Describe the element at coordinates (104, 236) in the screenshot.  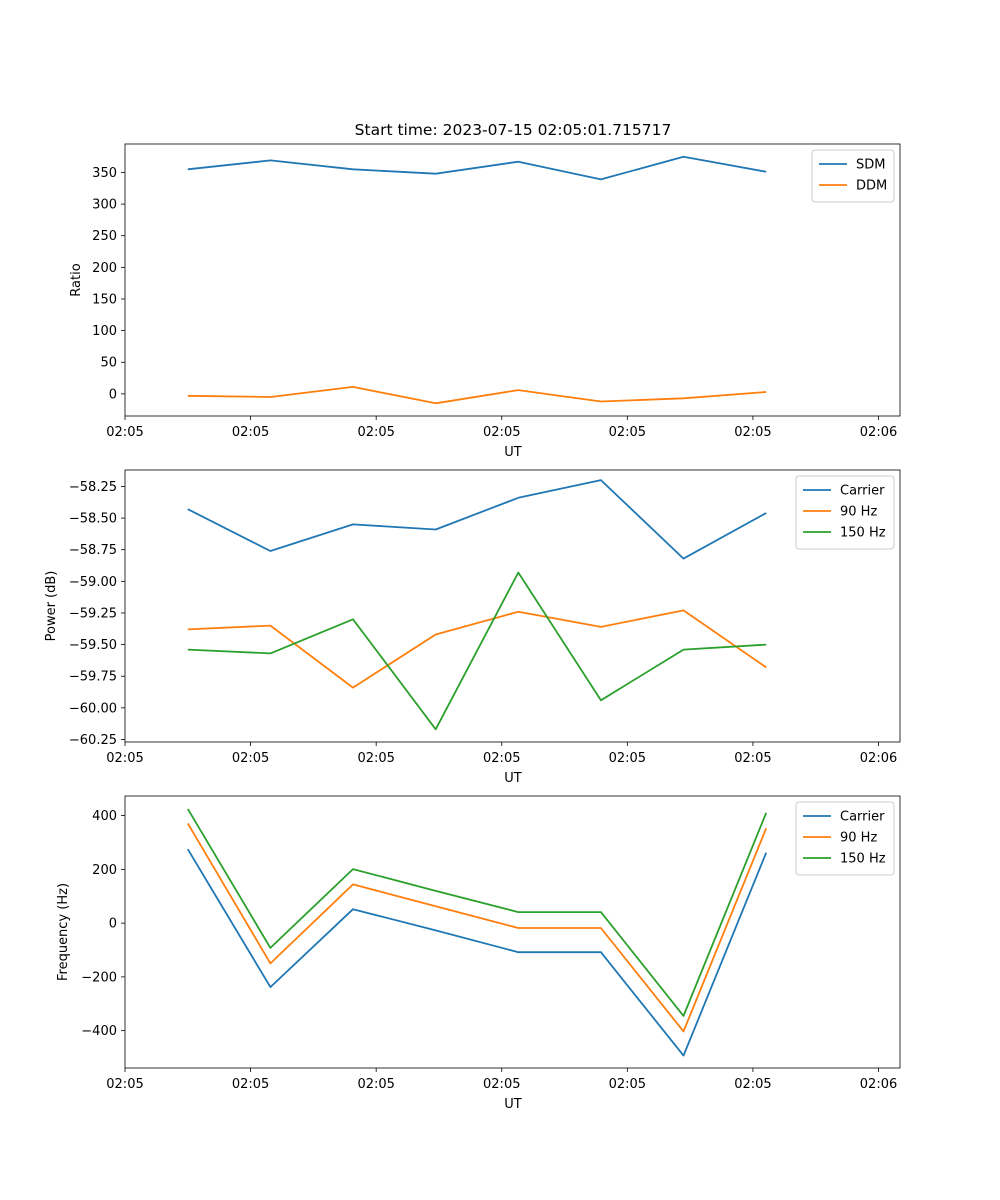
I see `y-tick-label: 250` at that location.